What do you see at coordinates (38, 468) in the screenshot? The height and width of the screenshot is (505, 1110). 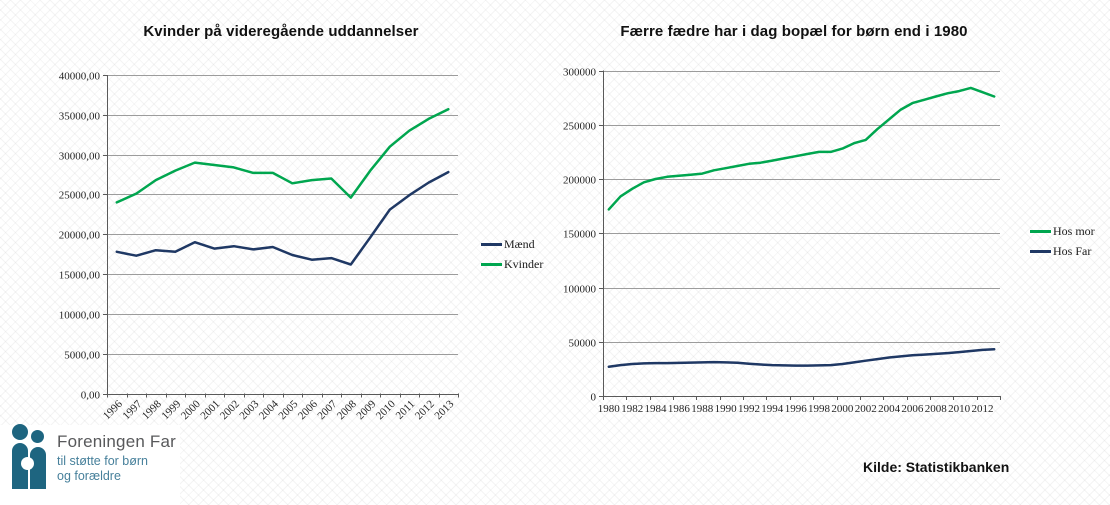 I see `child-body-shape` at bounding box center [38, 468].